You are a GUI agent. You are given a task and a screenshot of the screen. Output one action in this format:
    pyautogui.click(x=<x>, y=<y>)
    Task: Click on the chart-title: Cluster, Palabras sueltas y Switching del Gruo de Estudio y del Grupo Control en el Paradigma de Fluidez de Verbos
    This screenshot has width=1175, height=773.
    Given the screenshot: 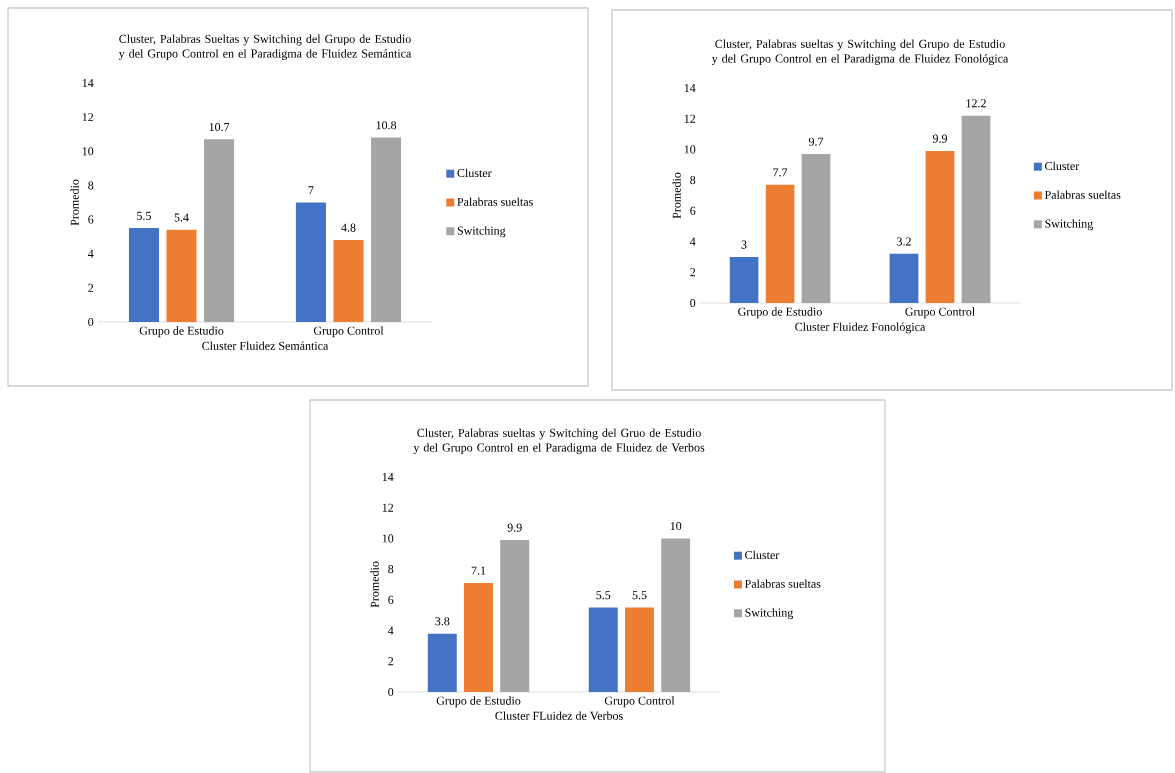 What is the action you would take?
    pyautogui.click(x=559, y=441)
    